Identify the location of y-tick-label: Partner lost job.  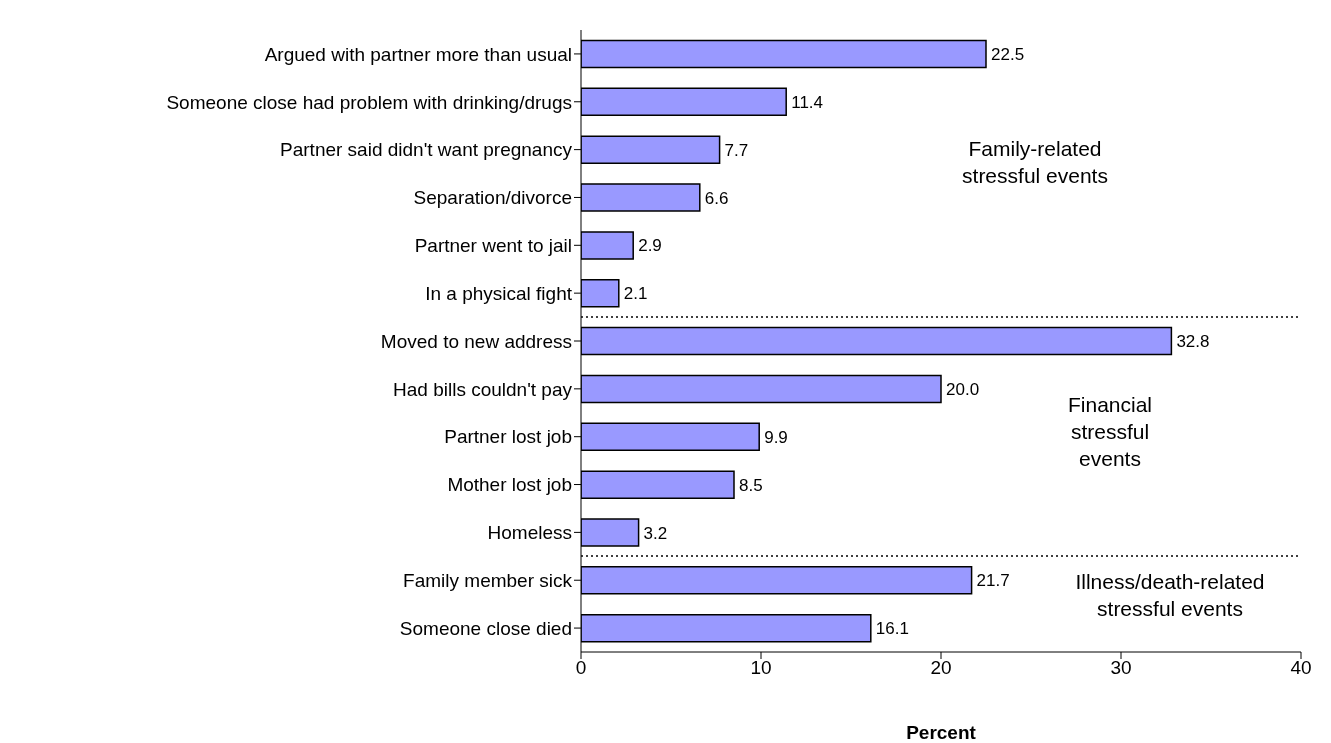
(508, 437).